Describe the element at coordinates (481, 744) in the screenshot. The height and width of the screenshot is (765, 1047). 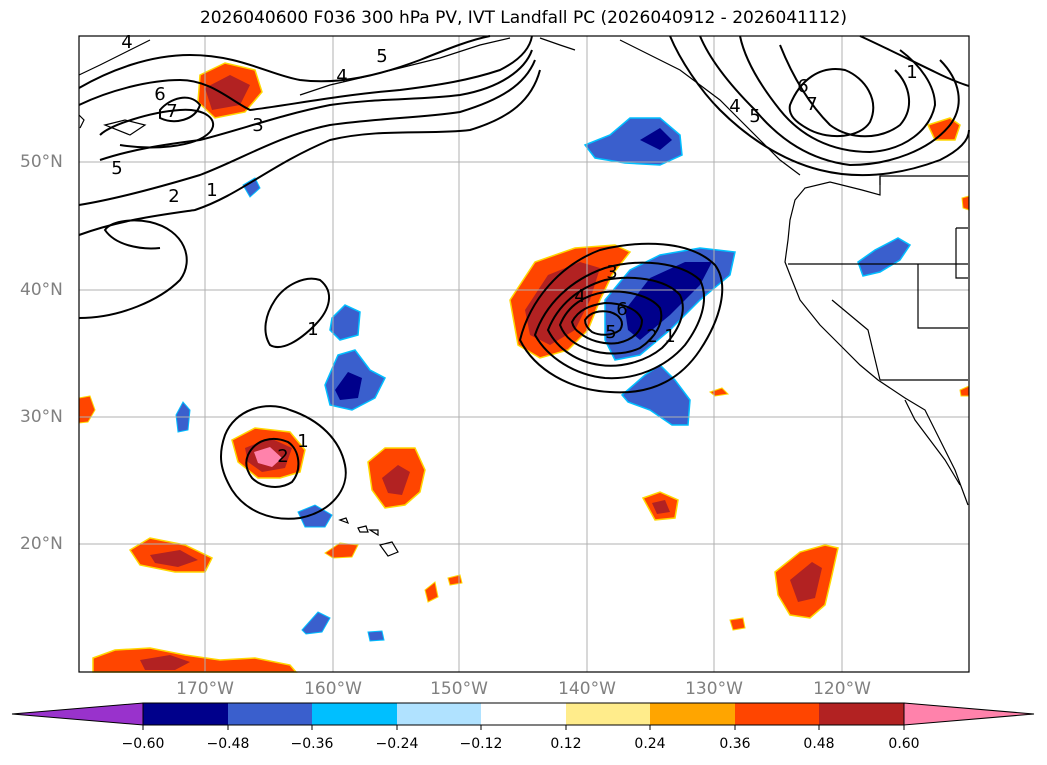
I see `colorbar-tick-label: −0.12` at that location.